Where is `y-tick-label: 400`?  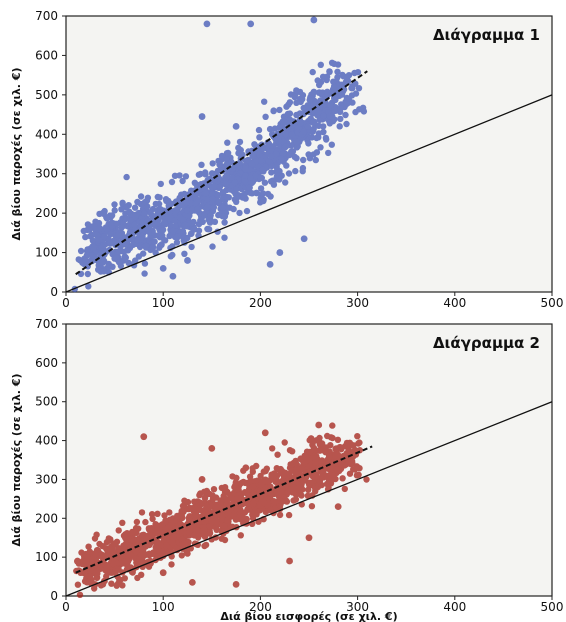
y-tick-label: 400 is located at coordinates (46, 134).